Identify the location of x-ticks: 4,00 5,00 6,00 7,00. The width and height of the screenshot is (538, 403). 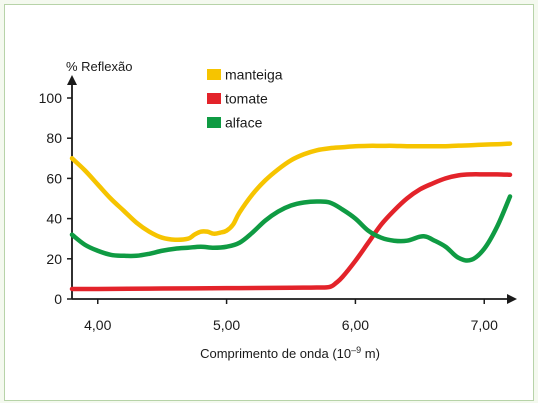
(291, 316).